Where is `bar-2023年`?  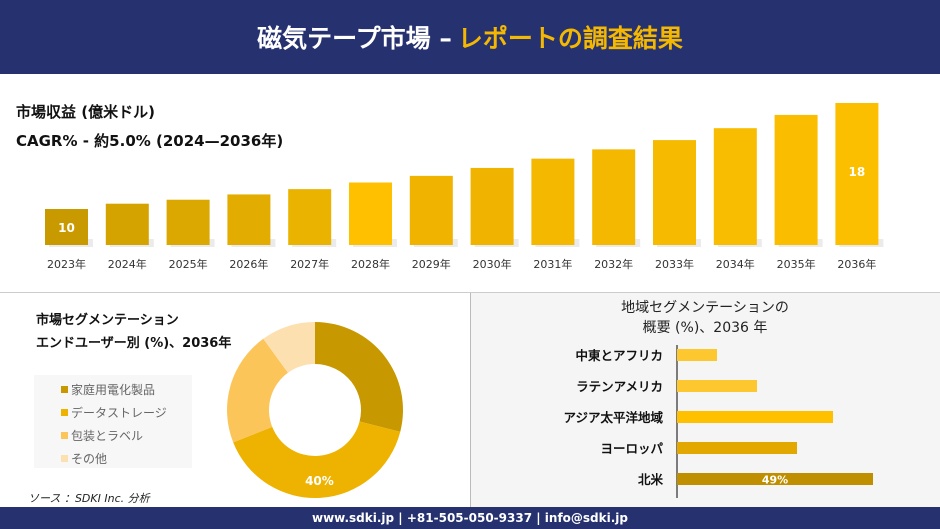 bar-2023年 is located at coordinates (66, 227).